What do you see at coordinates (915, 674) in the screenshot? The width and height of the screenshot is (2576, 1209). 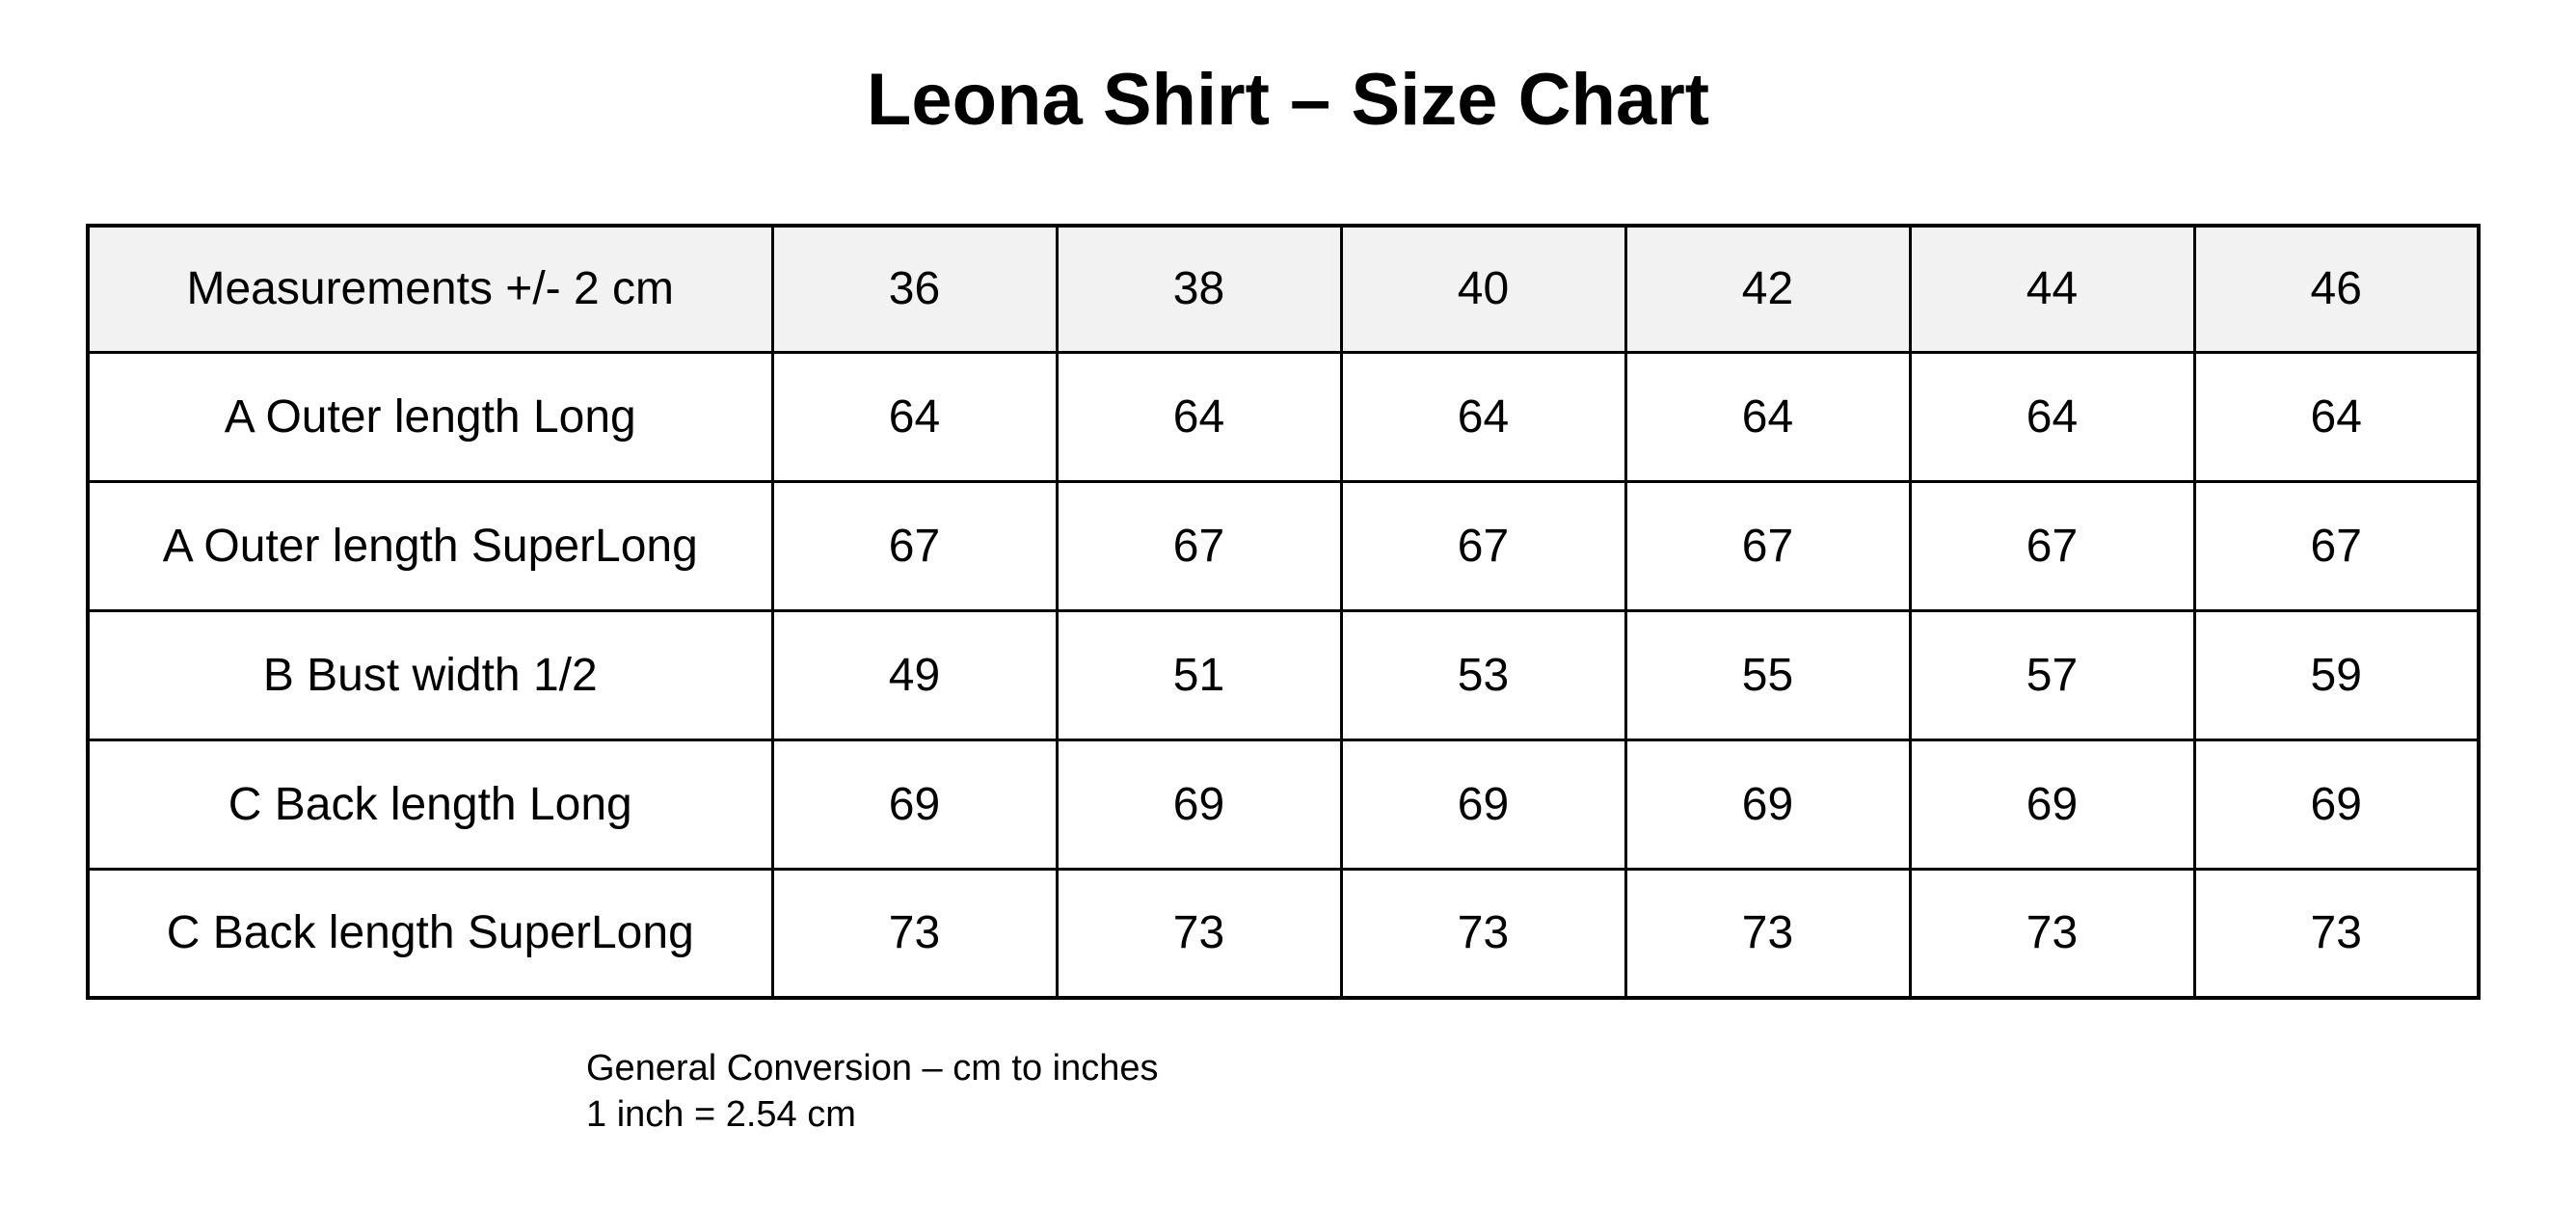 I see `value-cell: 49` at bounding box center [915, 674].